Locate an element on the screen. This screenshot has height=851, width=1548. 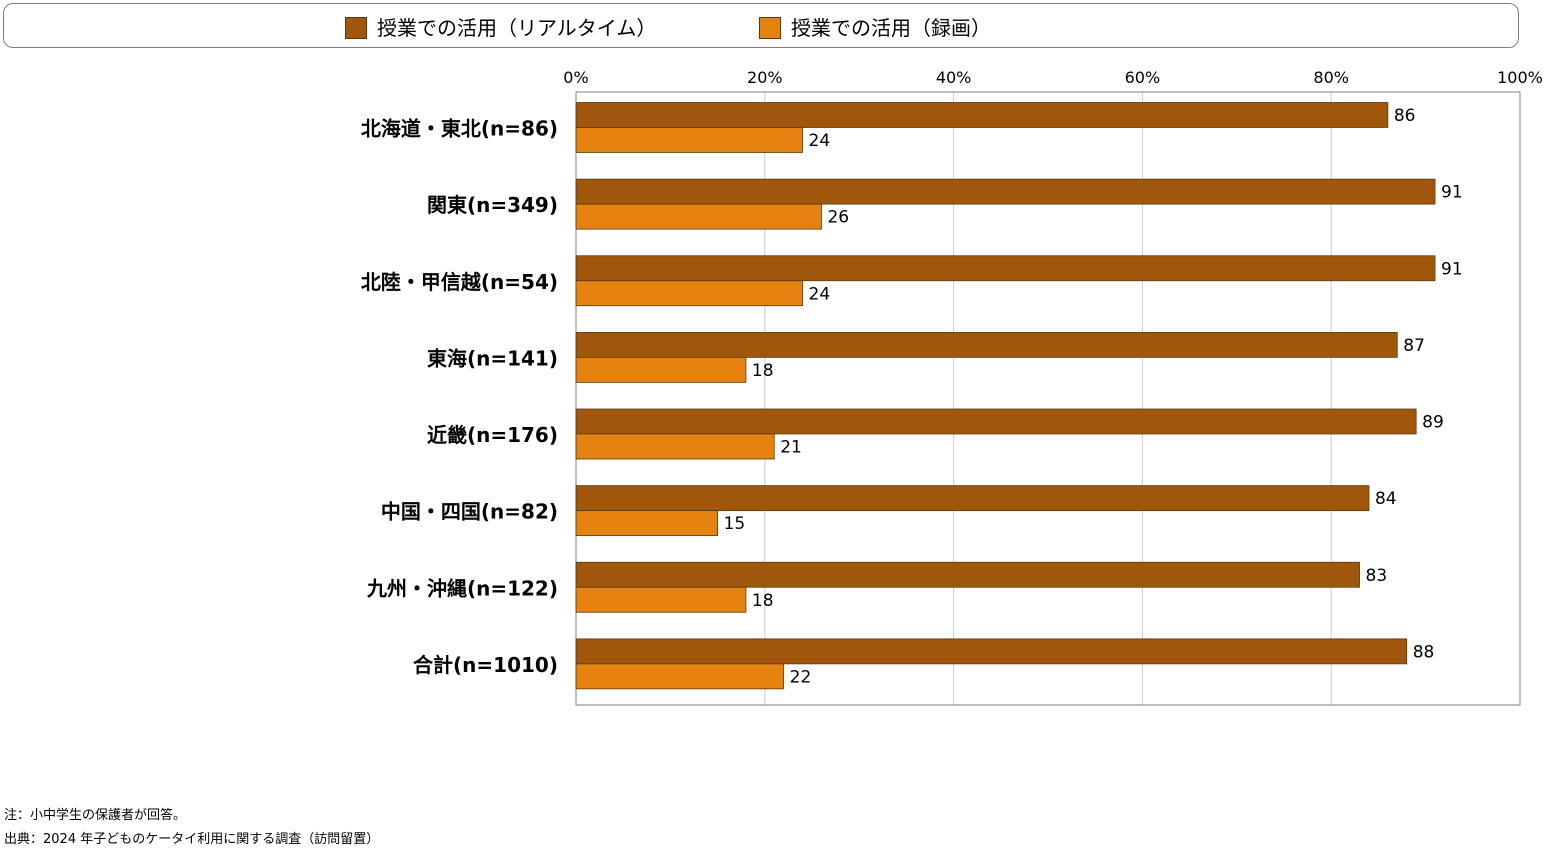
data-label: 15 is located at coordinates (735, 524).